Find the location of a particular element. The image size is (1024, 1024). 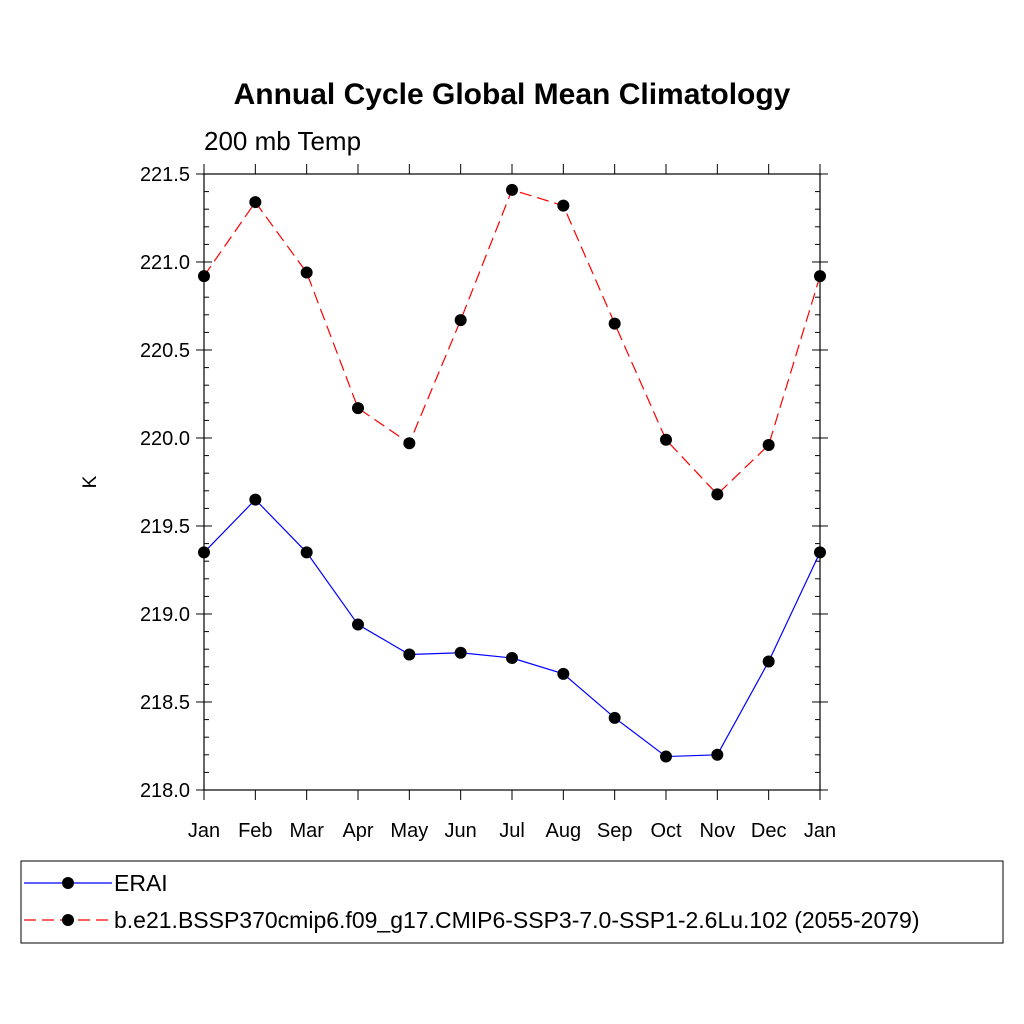

x-tick-label: Jul is located at coordinates (512, 831).